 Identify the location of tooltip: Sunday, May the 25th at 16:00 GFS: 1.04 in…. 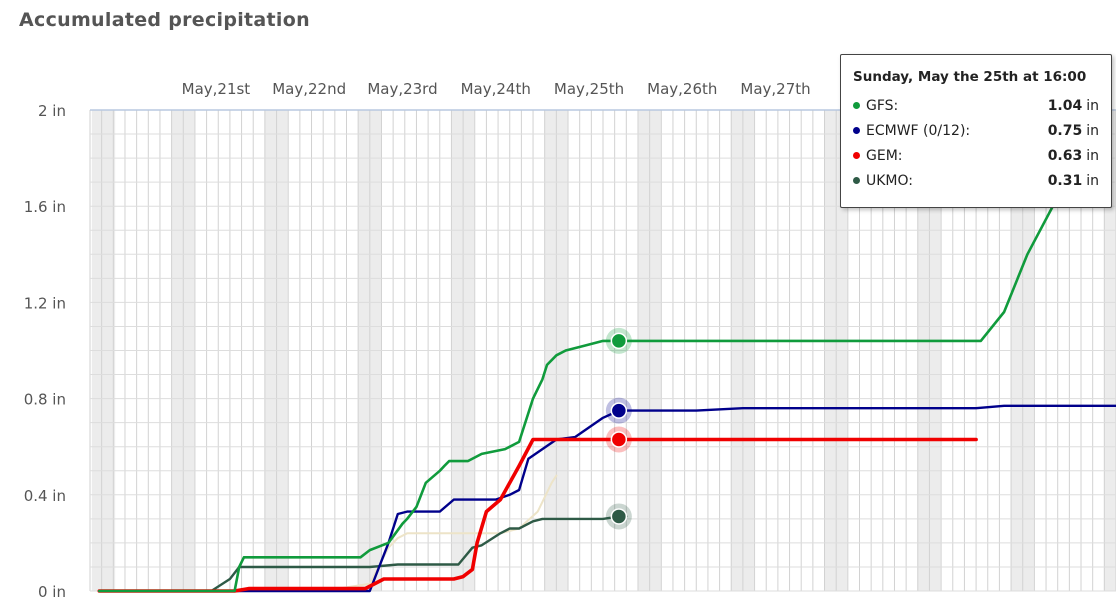
(976, 131).